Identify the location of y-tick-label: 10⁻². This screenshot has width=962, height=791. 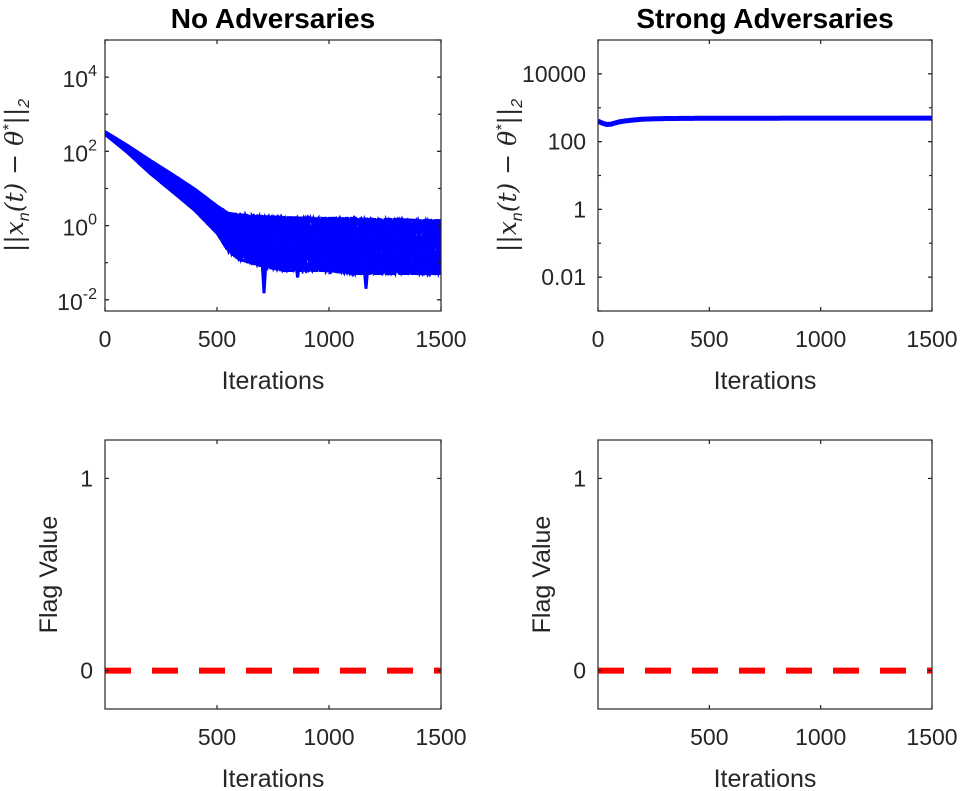
(77, 300).